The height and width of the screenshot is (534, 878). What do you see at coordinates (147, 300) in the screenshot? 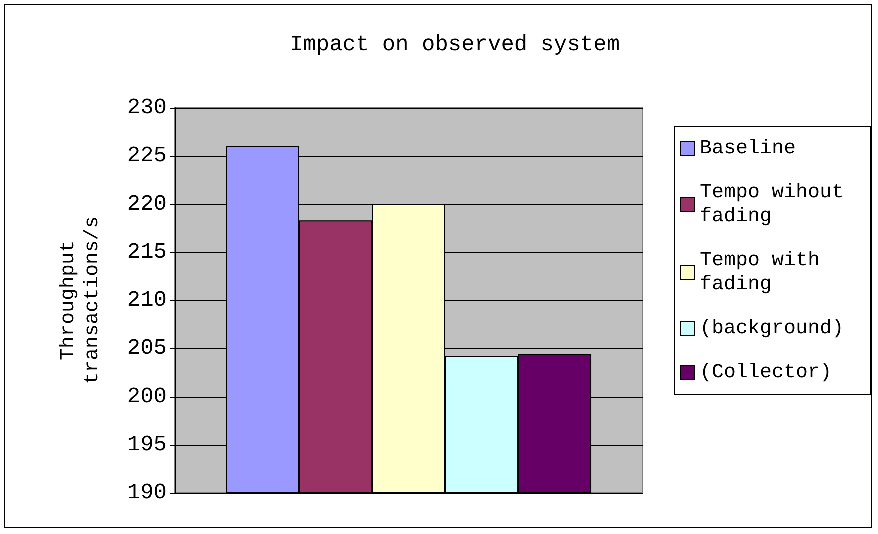
I see `y-tick-label: 210` at bounding box center [147, 300].